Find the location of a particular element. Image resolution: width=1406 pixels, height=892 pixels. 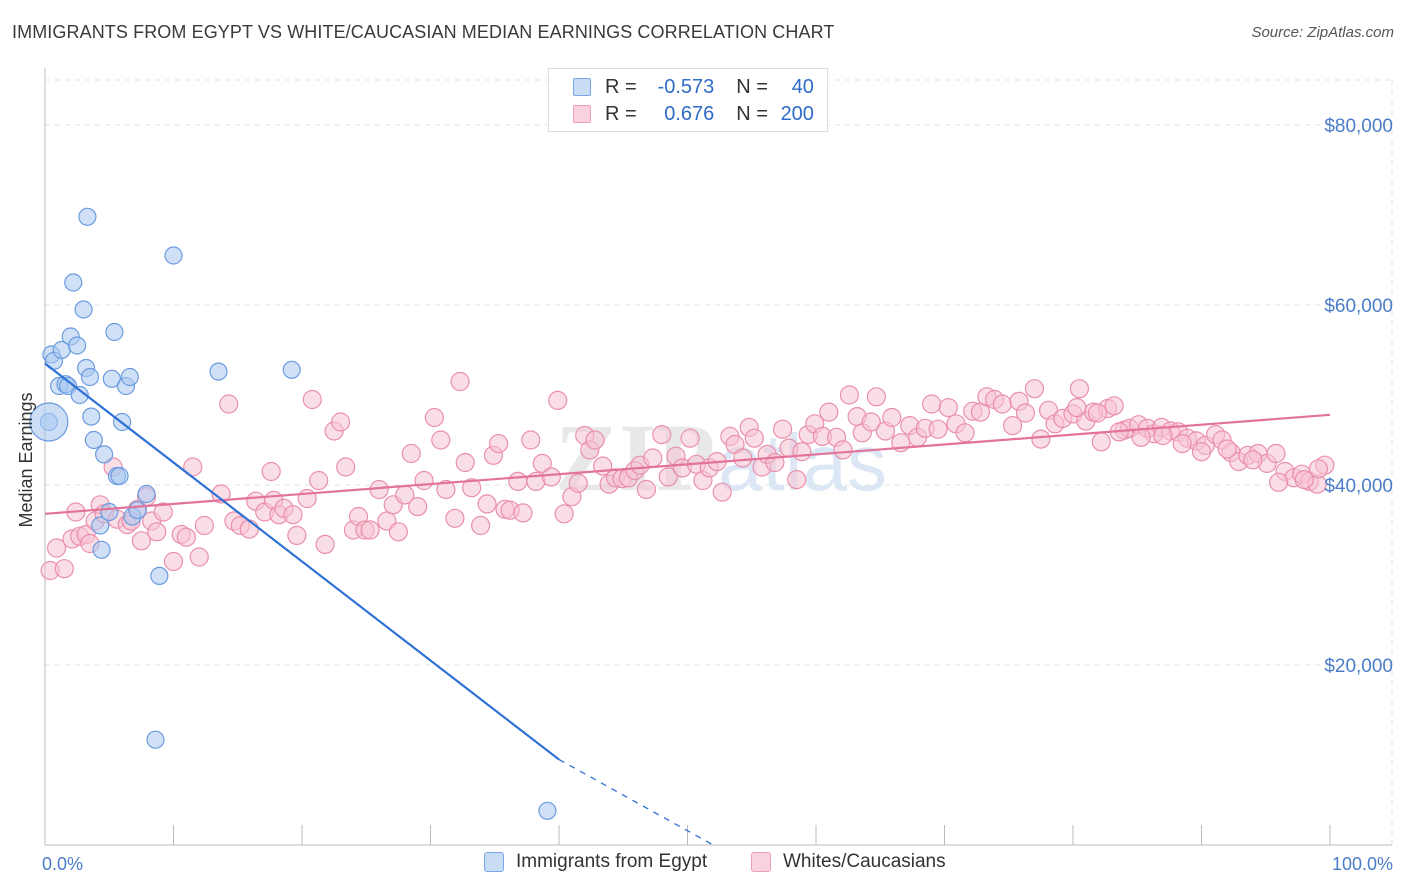

bottom-legend-whites: Whites/Caucasians is located at coordinates (848, 862).